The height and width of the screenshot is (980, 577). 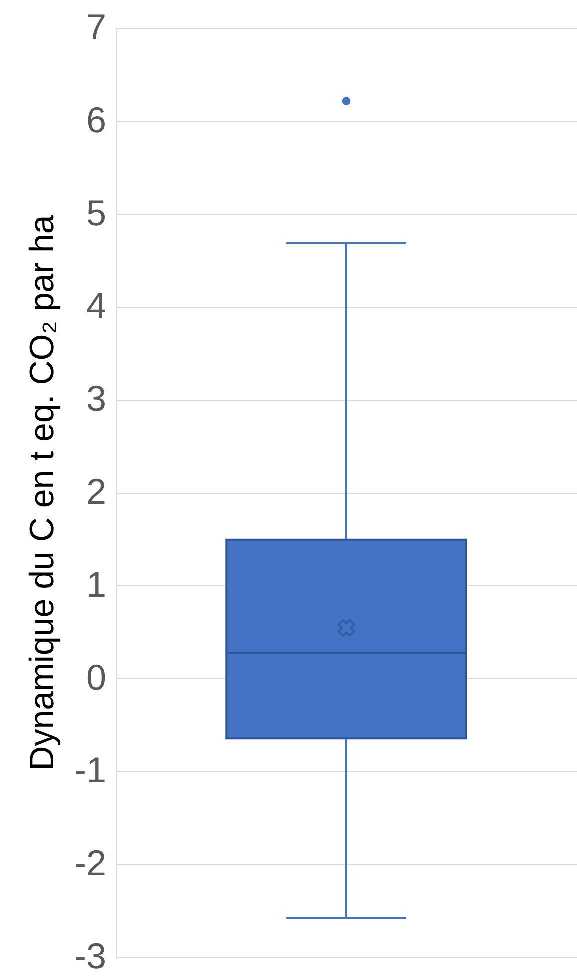 What do you see at coordinates (96, 584) in the screenshot?
I see `y-tick-label: 1` at bounding box center [96, 584].